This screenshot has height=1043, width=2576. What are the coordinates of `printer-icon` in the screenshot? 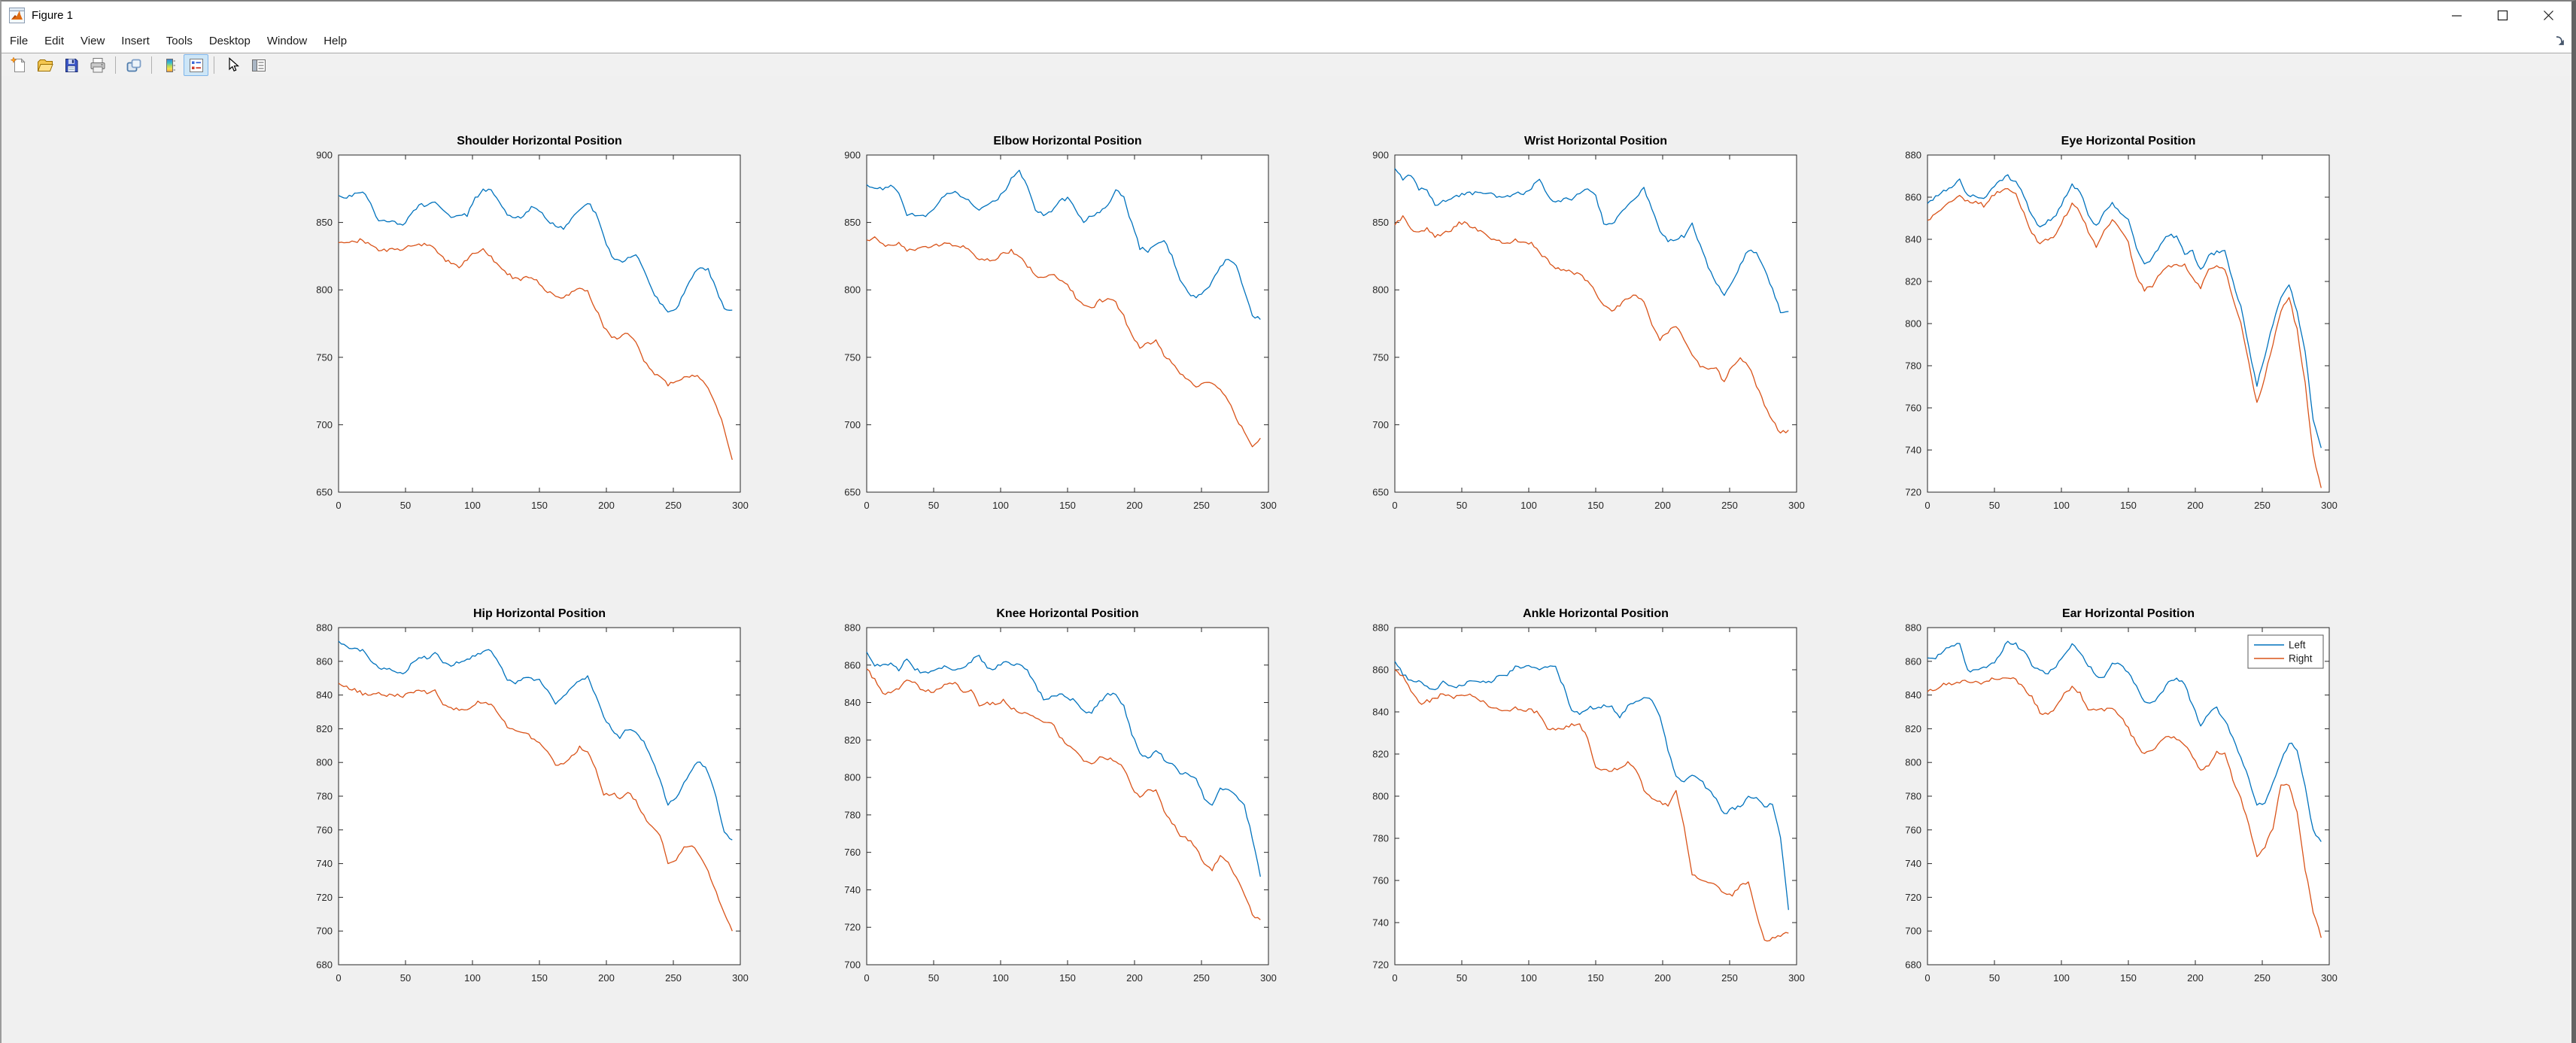 It's located at (98, 64).